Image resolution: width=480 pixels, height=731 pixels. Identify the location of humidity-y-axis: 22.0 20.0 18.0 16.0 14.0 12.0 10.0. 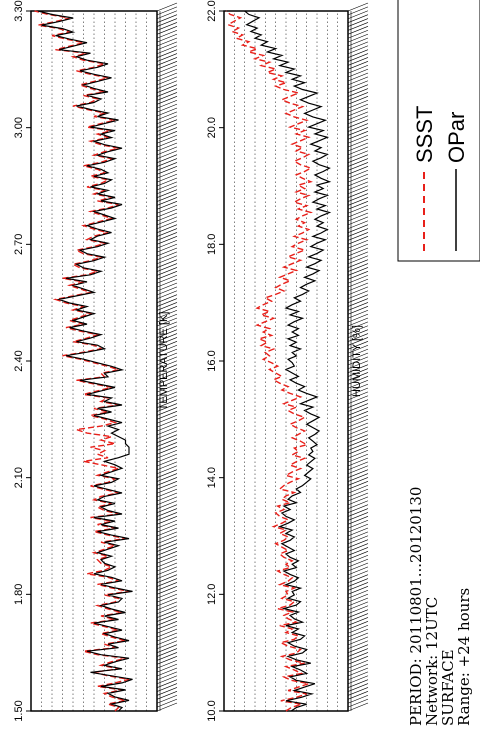
(215, 361).